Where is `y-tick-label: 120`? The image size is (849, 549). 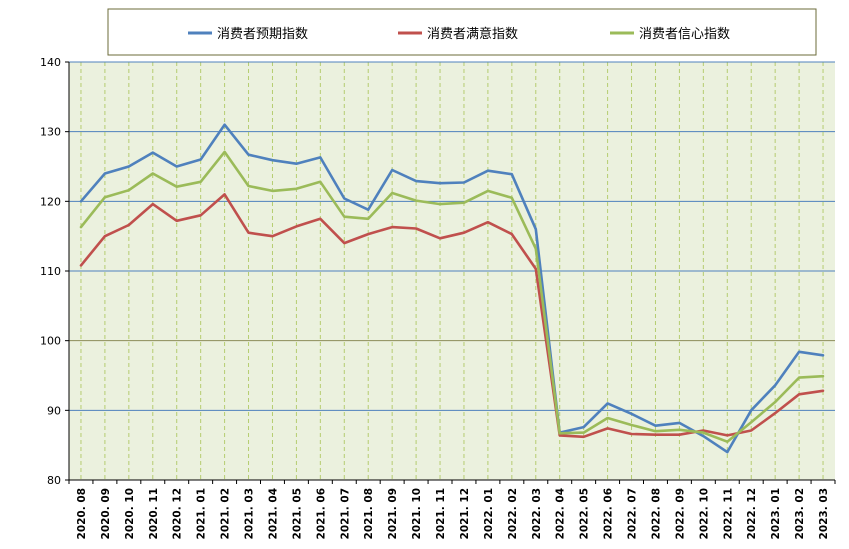 y-tick-label: 120 is located at coordinates (50, 201).